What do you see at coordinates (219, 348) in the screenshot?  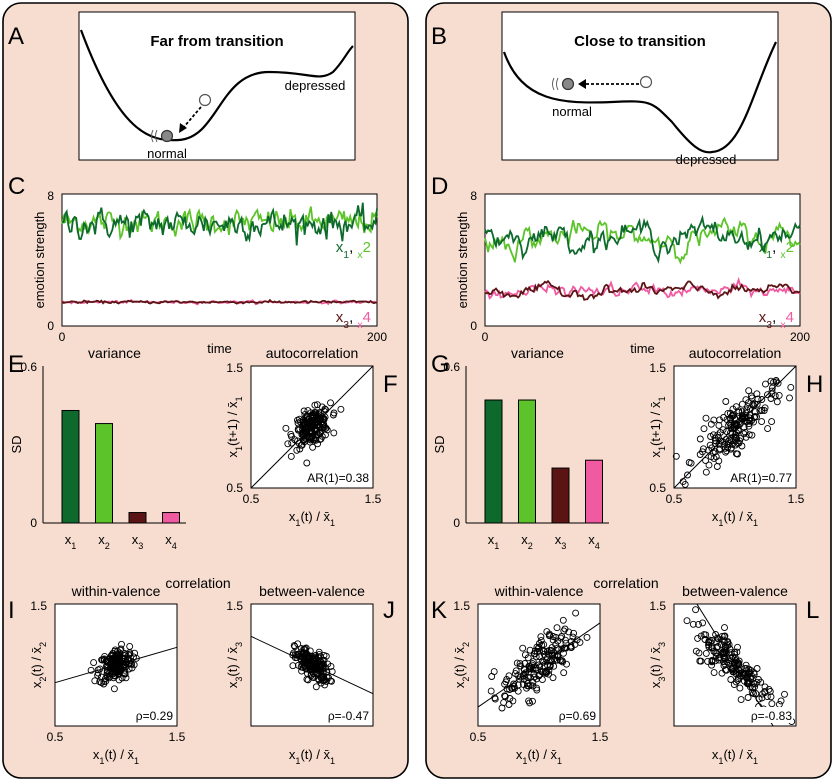 I see `x-label: time` at bounding box center [219, 348].